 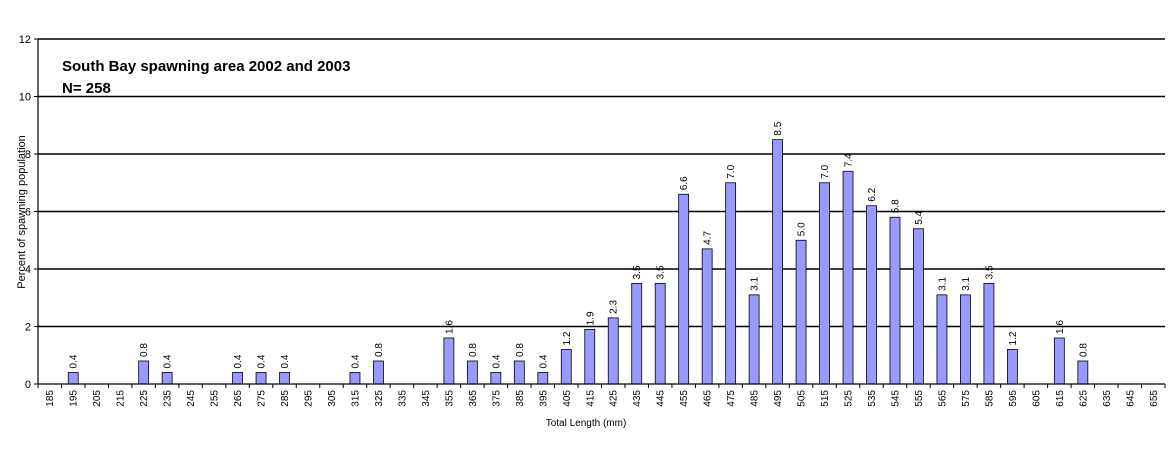 I want to click on x-tick-label: 645, so click(x=1130, y=398).